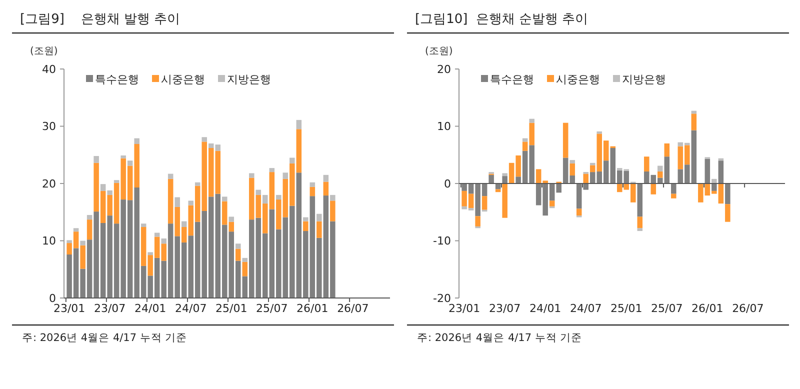 The image size is (800, 389). What do you see at coordinates (100, 19) in the screenshot?
I see `chart-title: [그림9] 은행채 발행 추이` at bounding box center [100, 19].